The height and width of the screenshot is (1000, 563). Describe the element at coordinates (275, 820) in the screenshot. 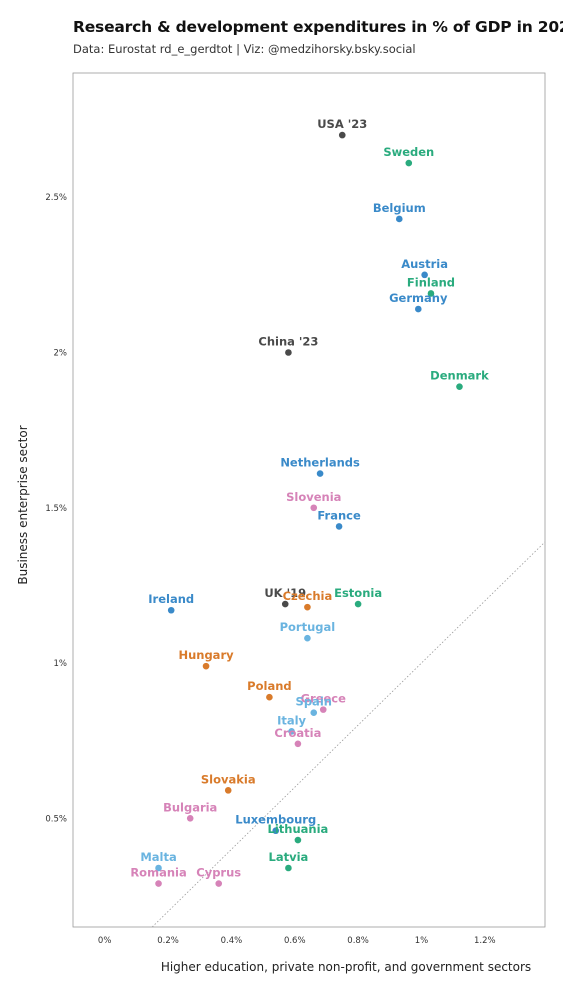

I see `point-label: Luxembourg` at that location.